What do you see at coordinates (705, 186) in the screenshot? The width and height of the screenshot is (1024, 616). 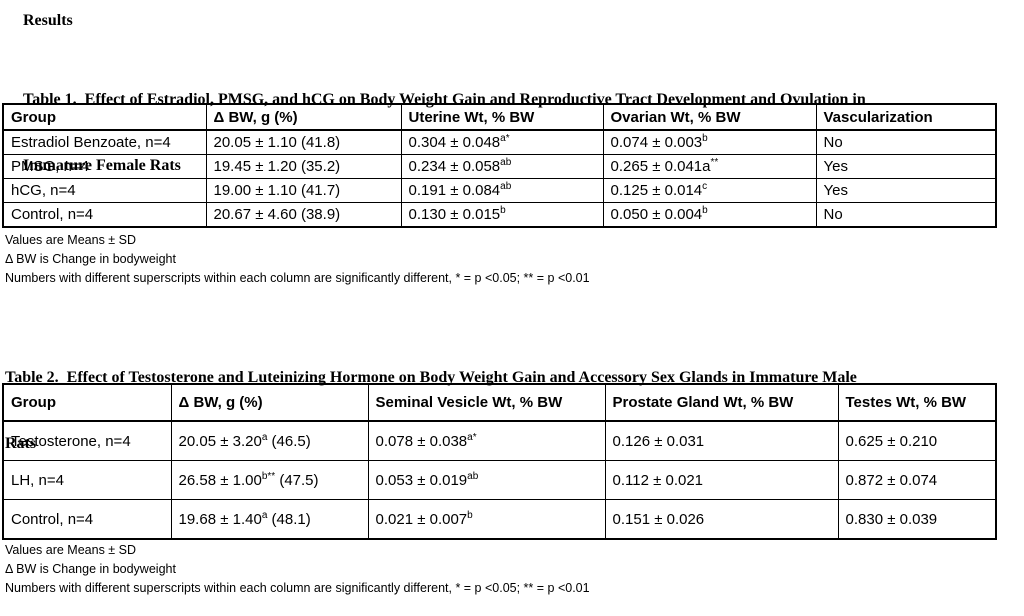 I see `superscript: c` at bounding box center [705, 186].